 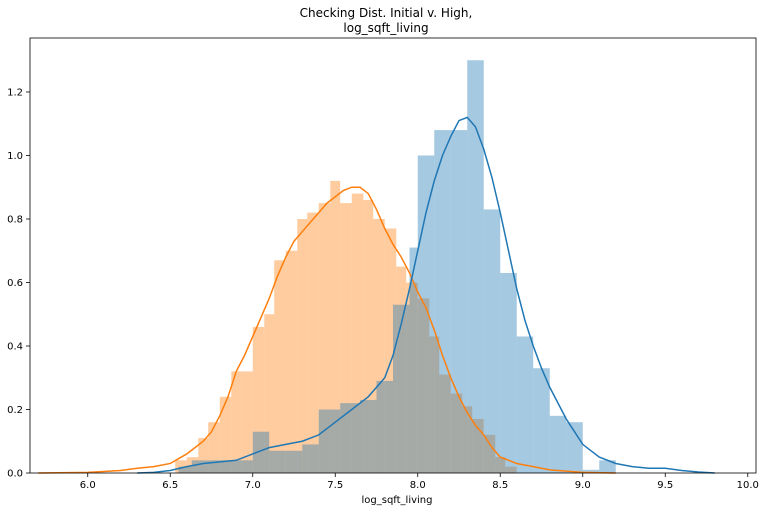 What do you see at coordinates (15, 219) in the screenshot?
I see `y-tick-label-4: 0.8` at bounding box center [15, 219].